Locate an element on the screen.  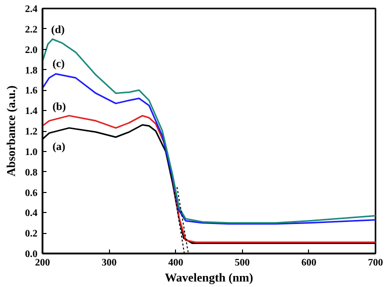
y-tick-label: 1.0 is located at coordinates (31, 152).